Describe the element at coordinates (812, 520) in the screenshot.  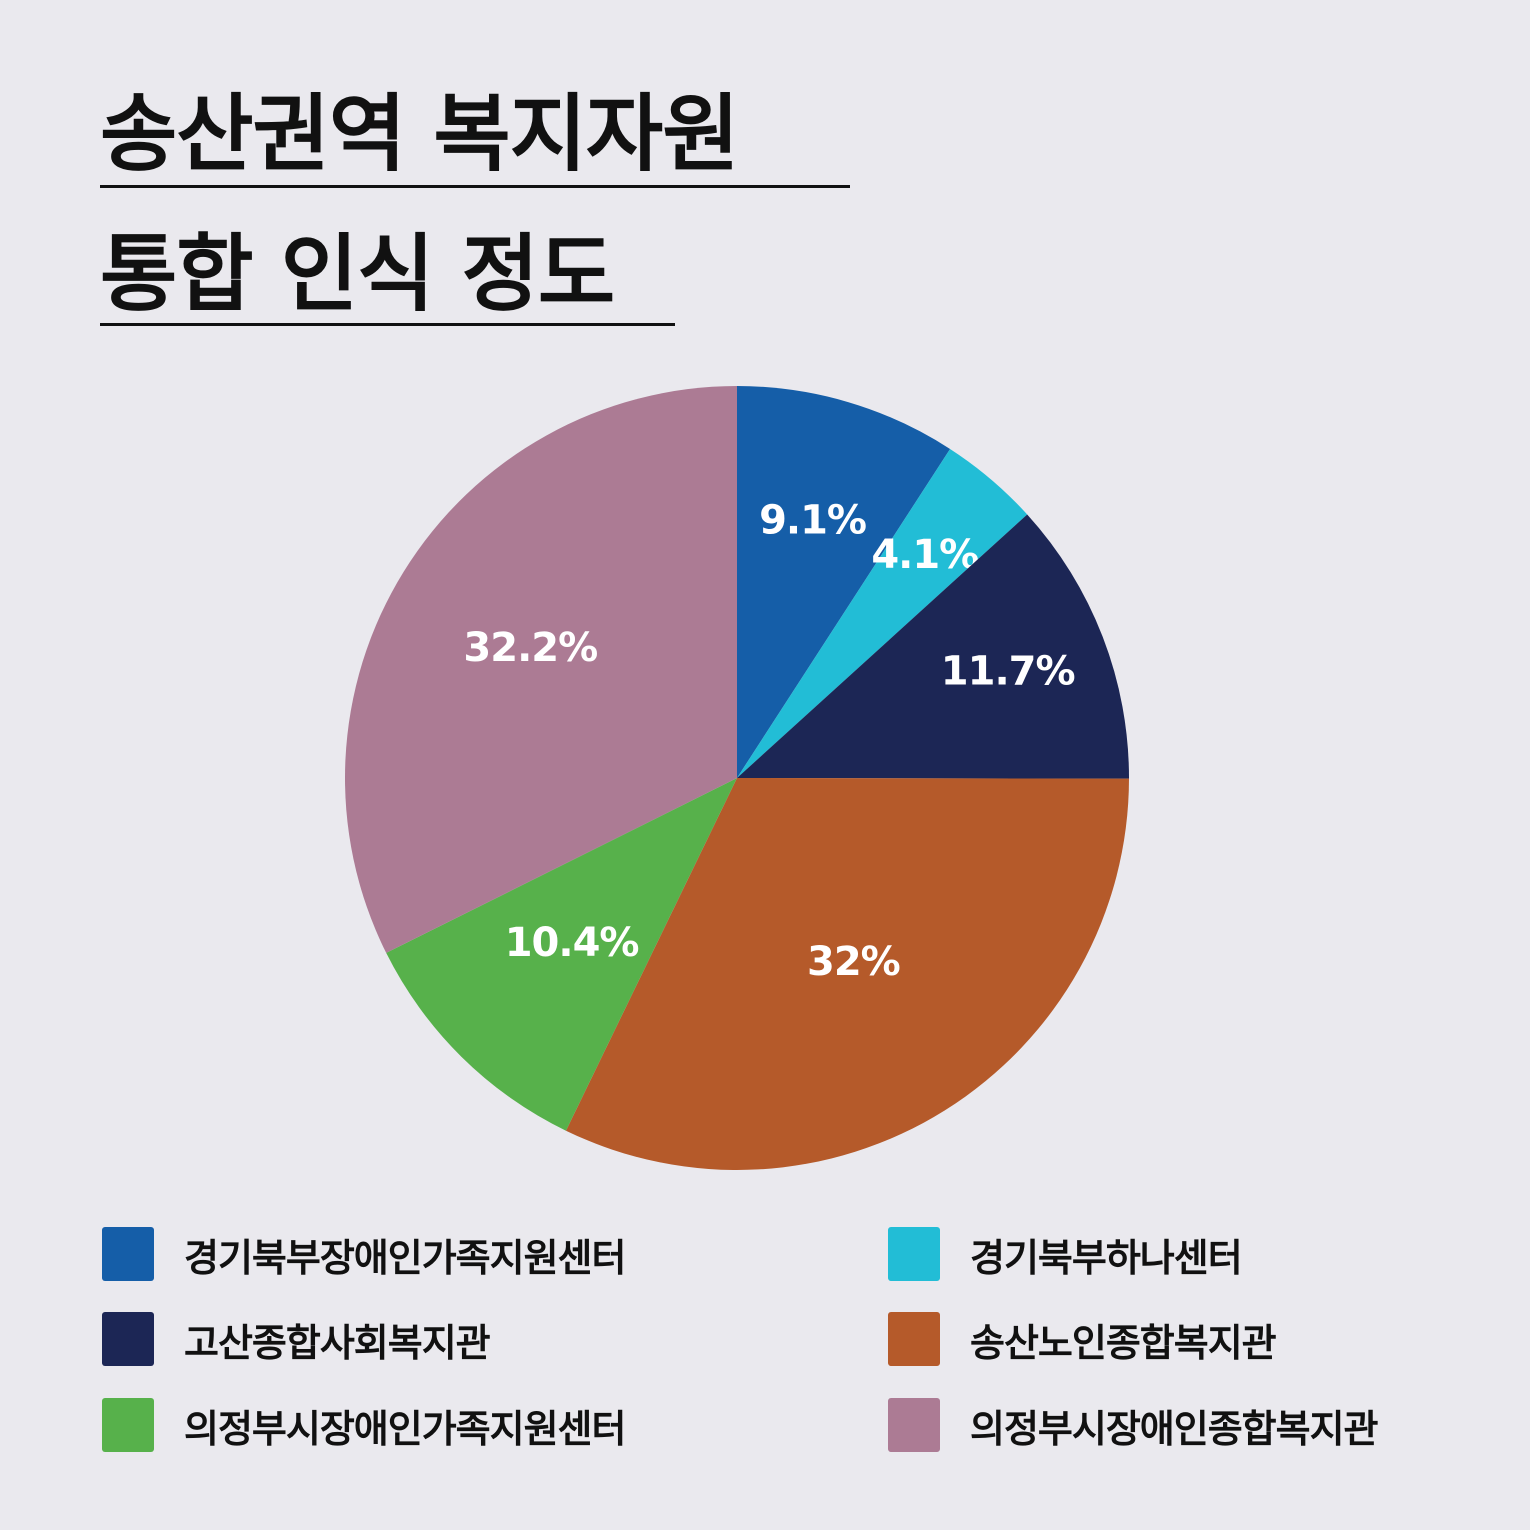
I see `pie-slice-label-1: 9.1%` at that location.